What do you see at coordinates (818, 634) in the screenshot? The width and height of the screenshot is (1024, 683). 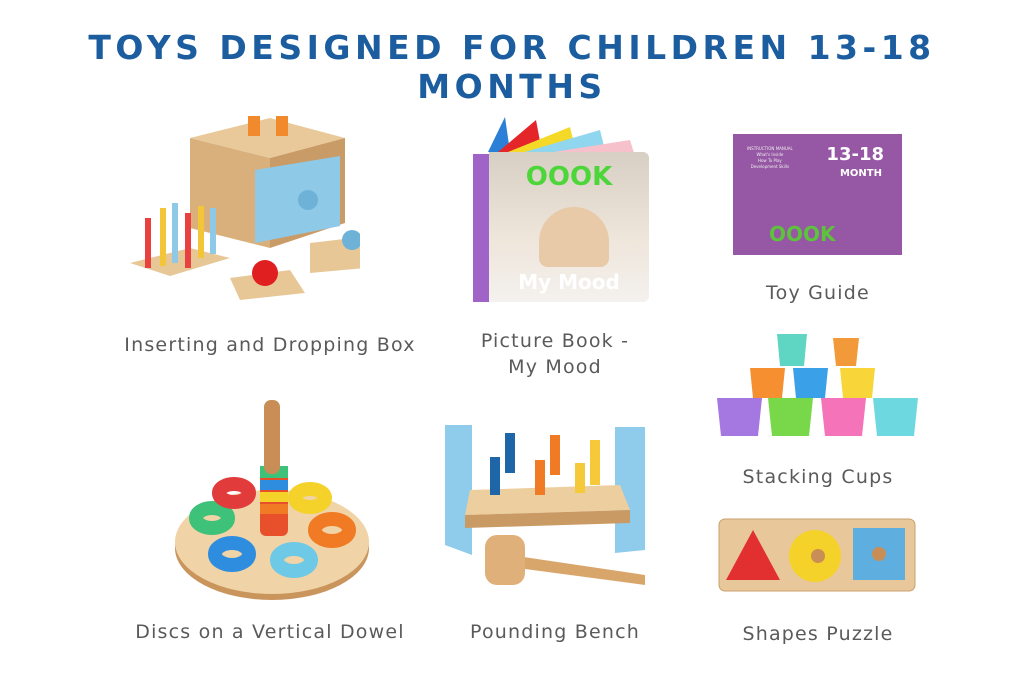 I see `caption-shapes-puzzle: Shapes Puzzle` at bounding box center [818, 634].